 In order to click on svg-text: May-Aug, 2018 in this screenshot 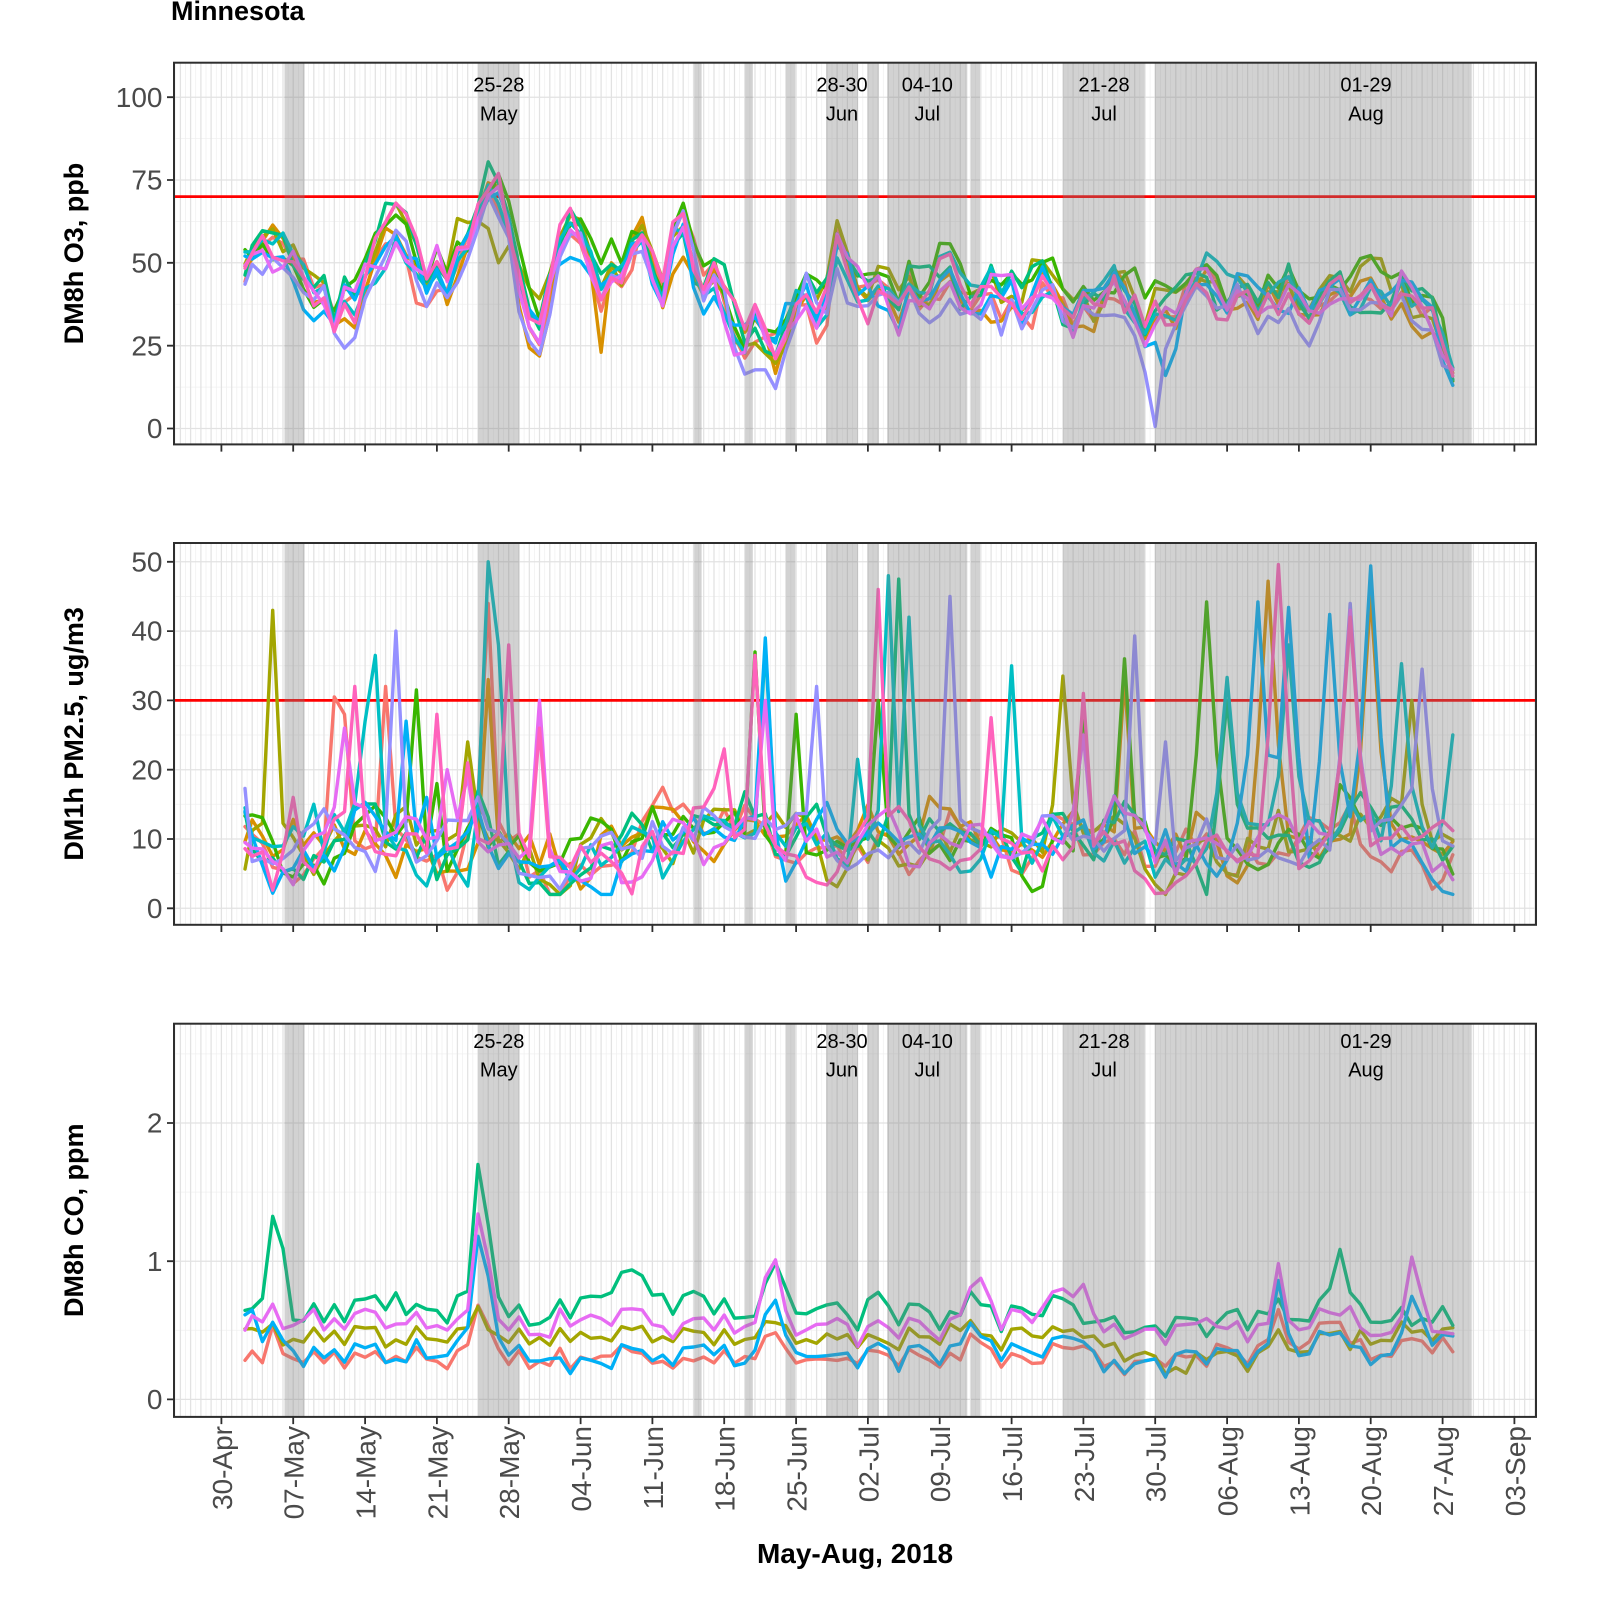, I will do `click(855, 1553)`.